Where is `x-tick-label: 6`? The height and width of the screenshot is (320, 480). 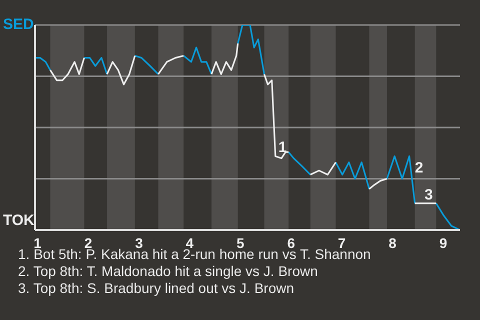 x-tick-label: 6 is located at coordinates (291, 243).